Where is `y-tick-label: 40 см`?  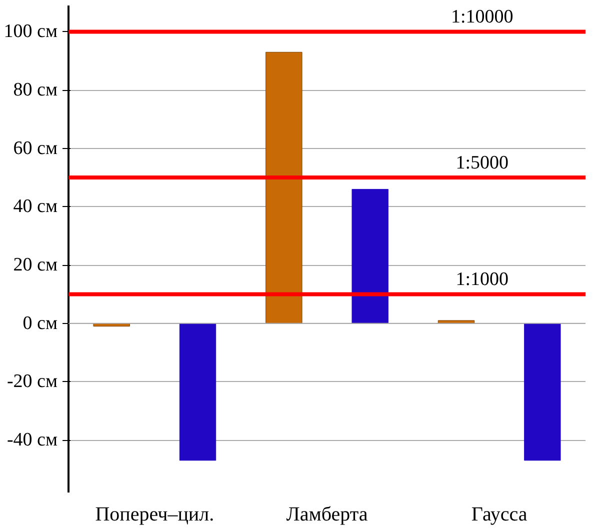 y-tick-label: 40 см is located at coordinates (35, 207).